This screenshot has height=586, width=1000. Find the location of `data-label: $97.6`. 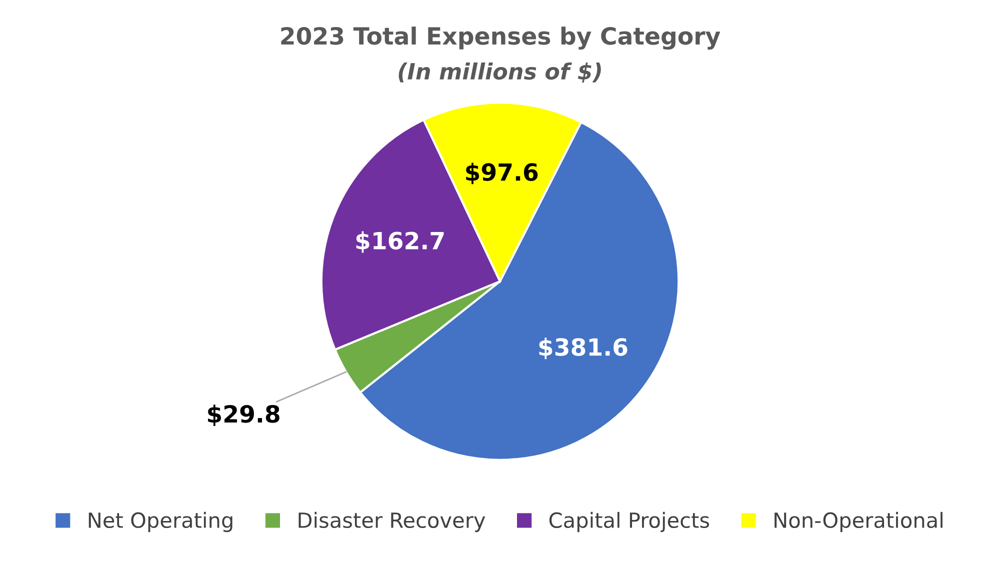

data-label: $97.6 is located at coordinates (502, 173).